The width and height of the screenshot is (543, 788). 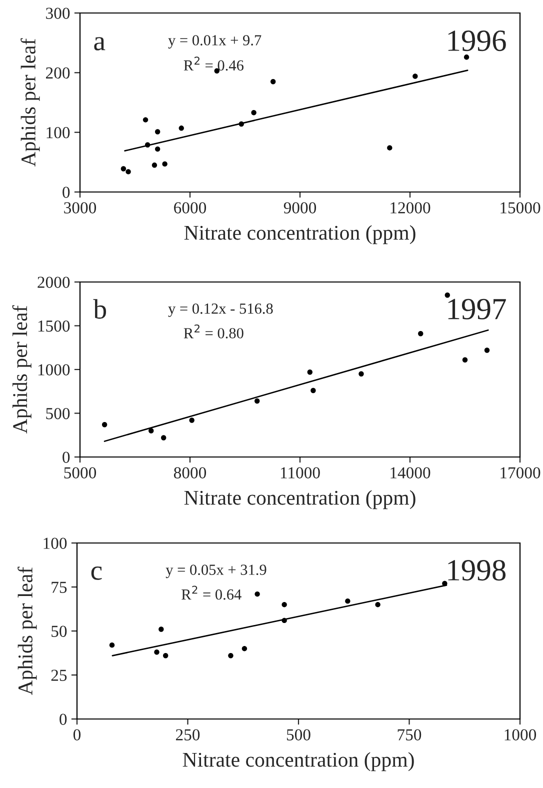 I want to click on y-tick-label: 75, so click(x=59, y=587).